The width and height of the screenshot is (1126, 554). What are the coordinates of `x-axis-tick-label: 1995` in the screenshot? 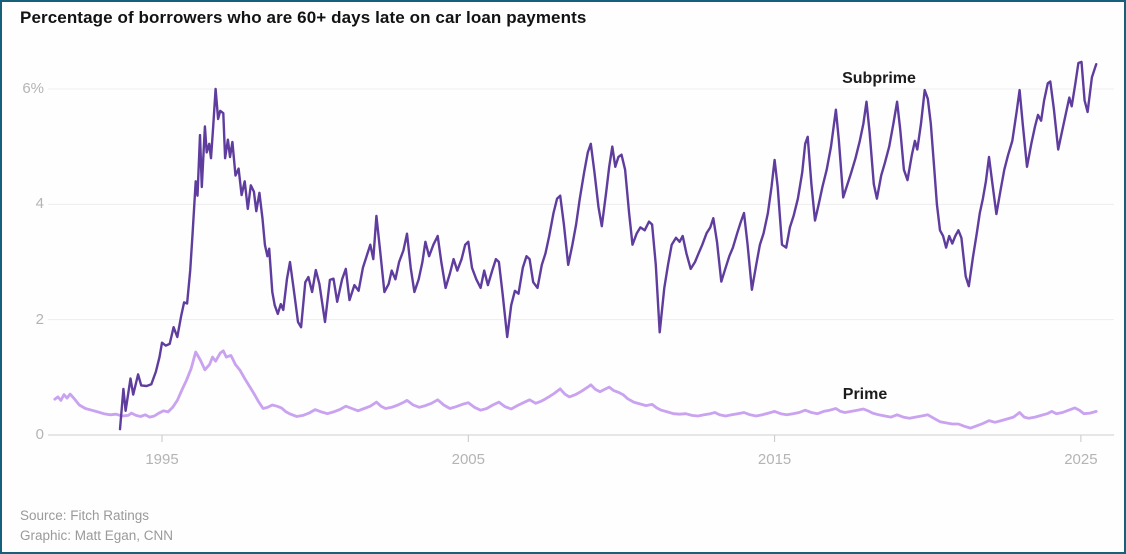 It's located at (162, 459).